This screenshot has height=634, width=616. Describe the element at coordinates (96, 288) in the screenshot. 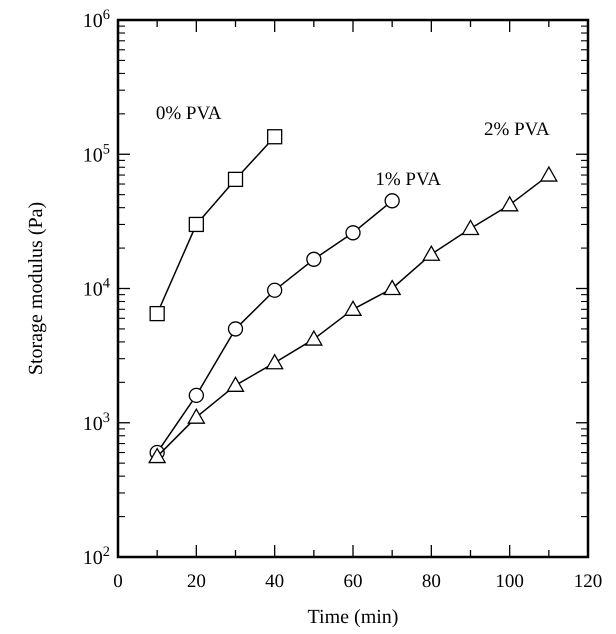

I see `y-tick-label: 10$^{4}$` at that location.